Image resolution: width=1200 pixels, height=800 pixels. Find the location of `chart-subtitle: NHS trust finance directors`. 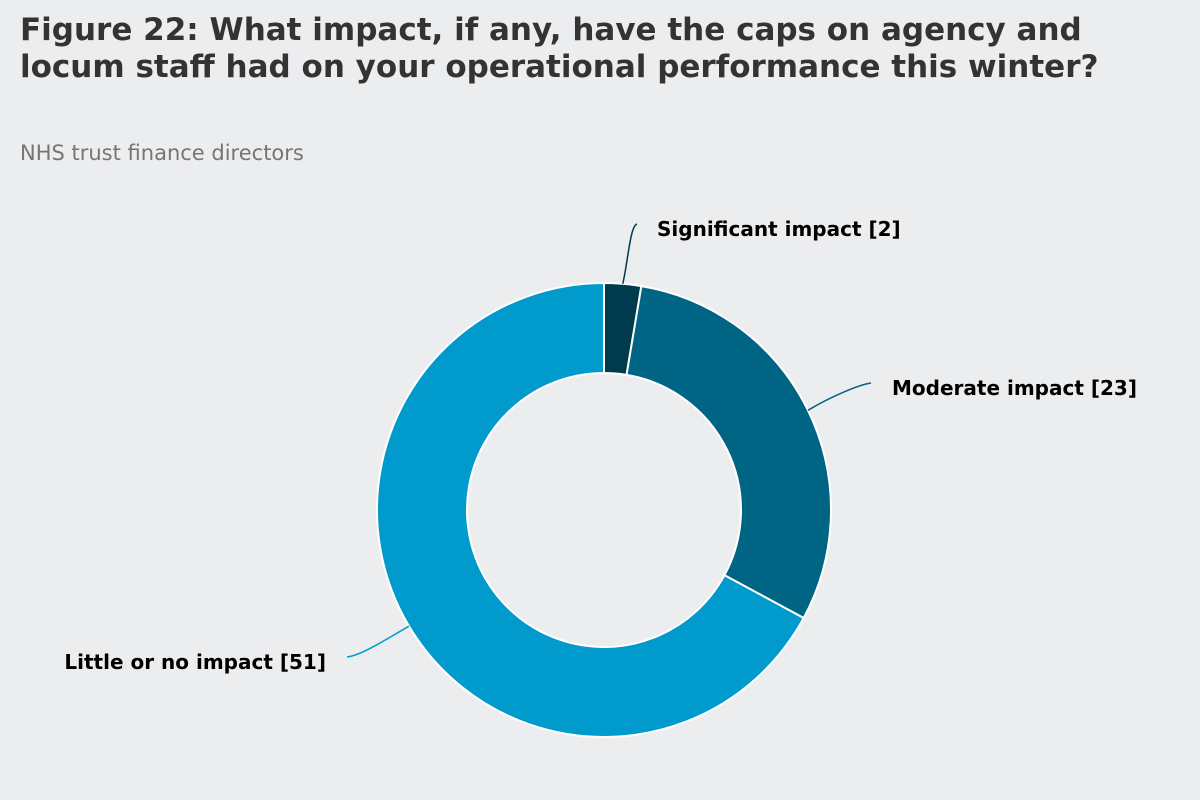

chart-subtitle: NHS trust finance directors is located at coordinates (162, 153).